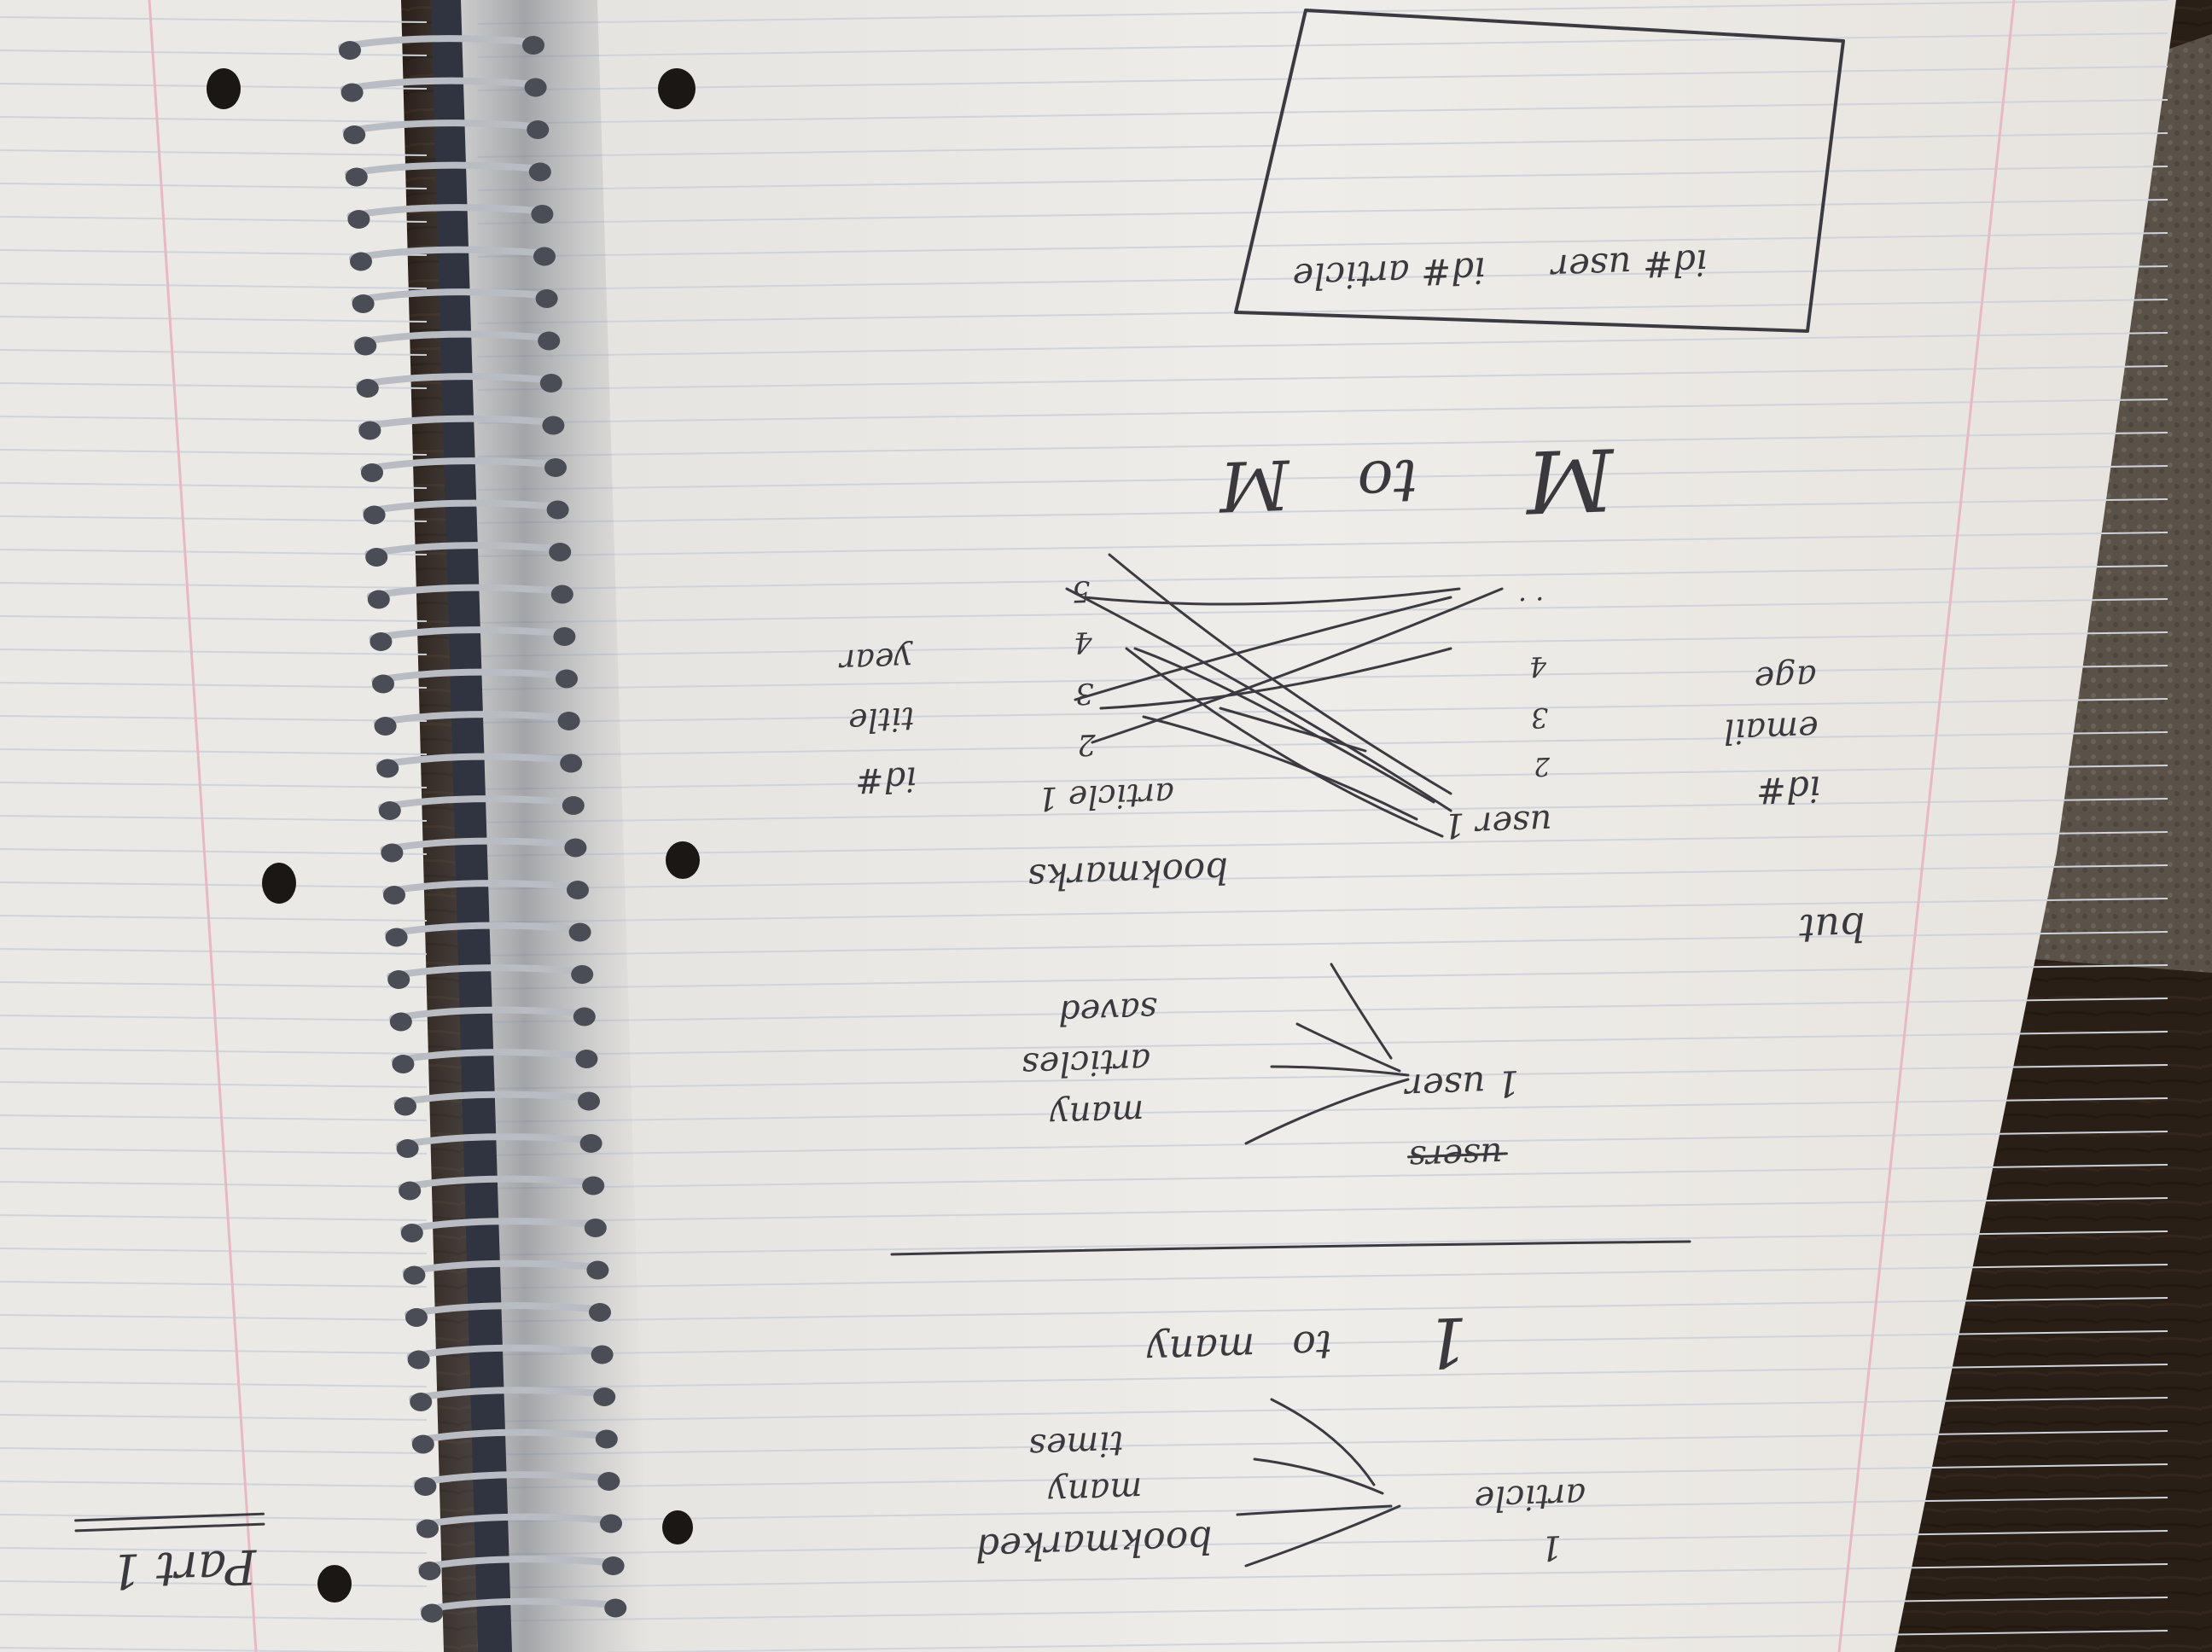 The width and height of the screenshot is (2212, 1652). What do you see at coordinates (1542, 766) in the screenshot?
I see `users-n2: 2` at bounding box center [1542, 766].